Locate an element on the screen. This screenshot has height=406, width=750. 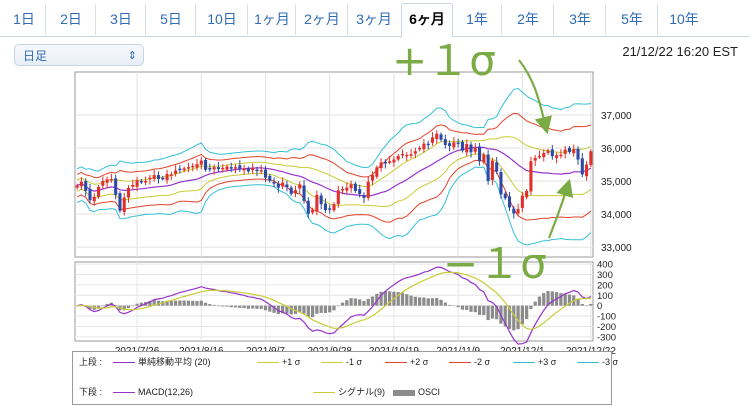
legend-upper-item: 単純移動平均 (20) is located at coordinates (162, 362).